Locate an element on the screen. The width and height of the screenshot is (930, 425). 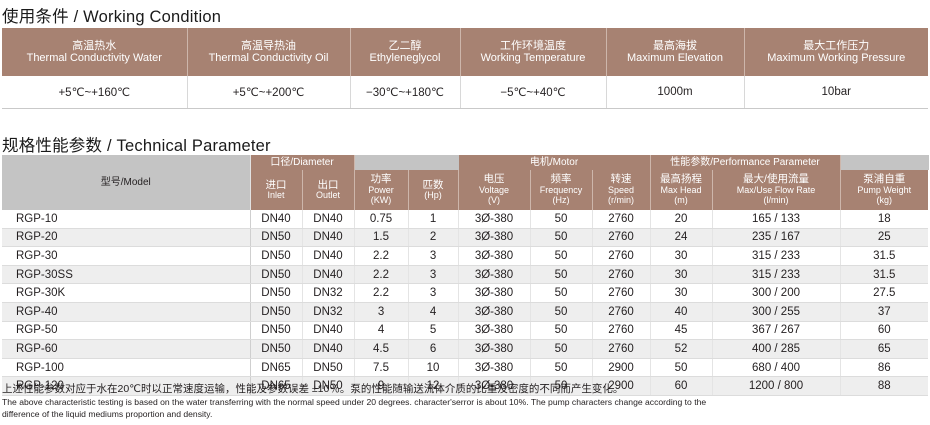
wc-header-max-pressure: 最大工作压力 Maximum Working Pressure is located at coordinates (836, 52).